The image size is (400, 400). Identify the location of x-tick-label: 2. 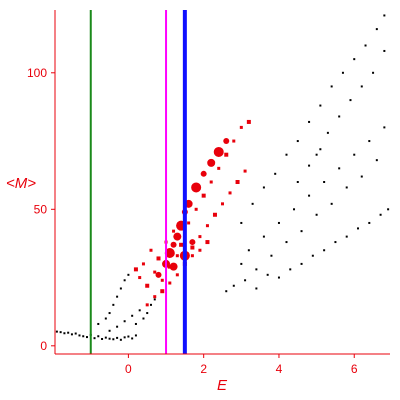
(203, 369).